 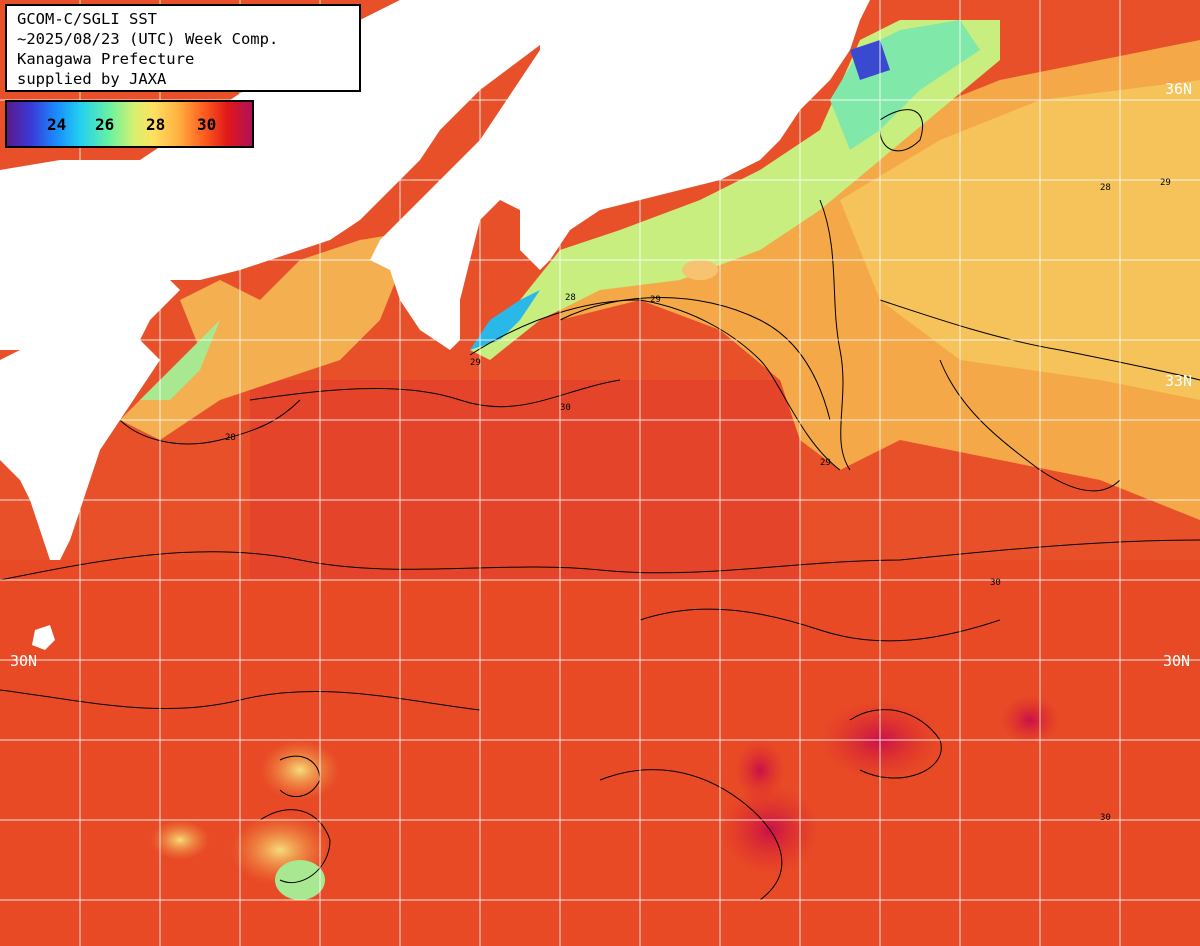 What do you see at coordinates (1177, 661) in the screenshot?
I see `lat-label-30n-right: 30N` at bounding box center [1177, 661].